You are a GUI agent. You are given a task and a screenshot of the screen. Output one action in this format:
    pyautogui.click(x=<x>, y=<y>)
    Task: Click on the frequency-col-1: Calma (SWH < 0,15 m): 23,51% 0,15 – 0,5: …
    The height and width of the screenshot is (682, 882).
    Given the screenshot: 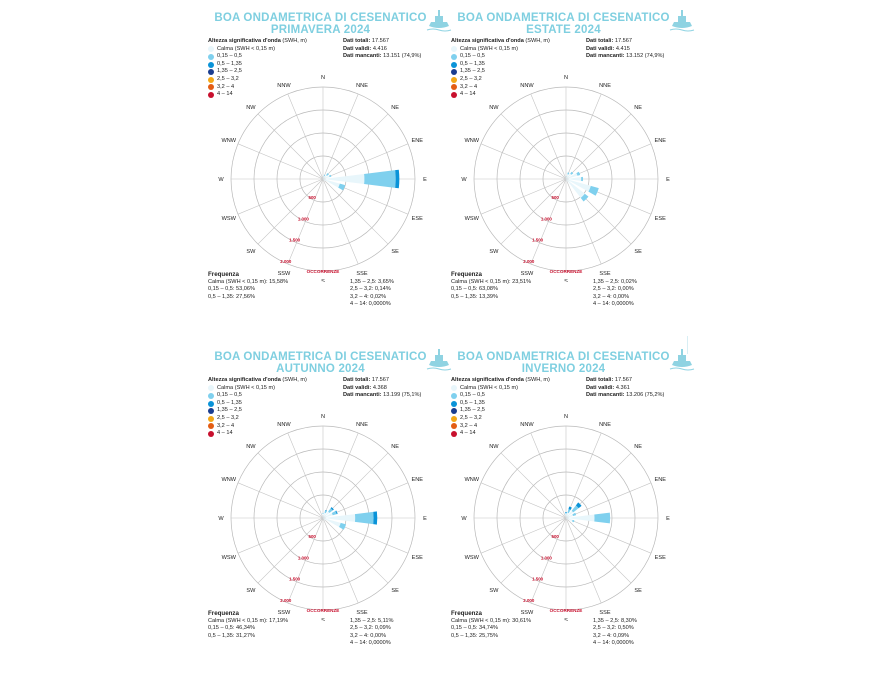 What is the action you would take?
    pyautogui.click(x=522, y=294)
    